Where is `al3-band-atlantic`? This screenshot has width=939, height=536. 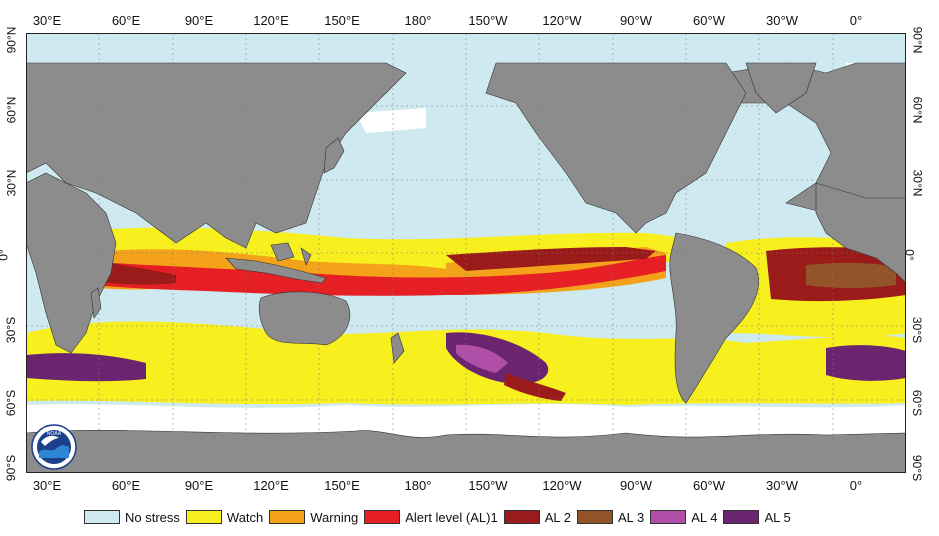
al3-band-atlantic is located at coordinates (851, 275).